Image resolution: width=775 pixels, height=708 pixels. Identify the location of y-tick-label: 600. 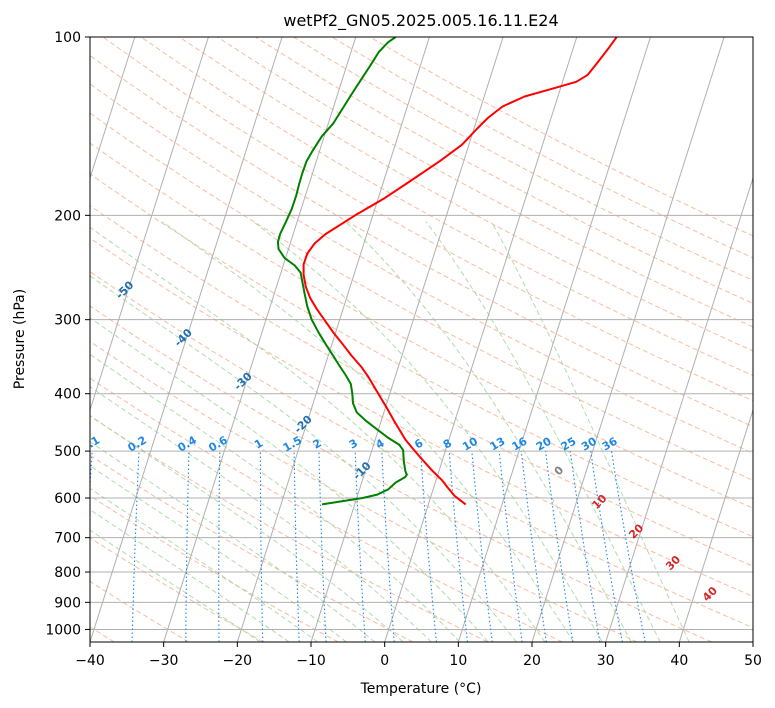
(67, 499).